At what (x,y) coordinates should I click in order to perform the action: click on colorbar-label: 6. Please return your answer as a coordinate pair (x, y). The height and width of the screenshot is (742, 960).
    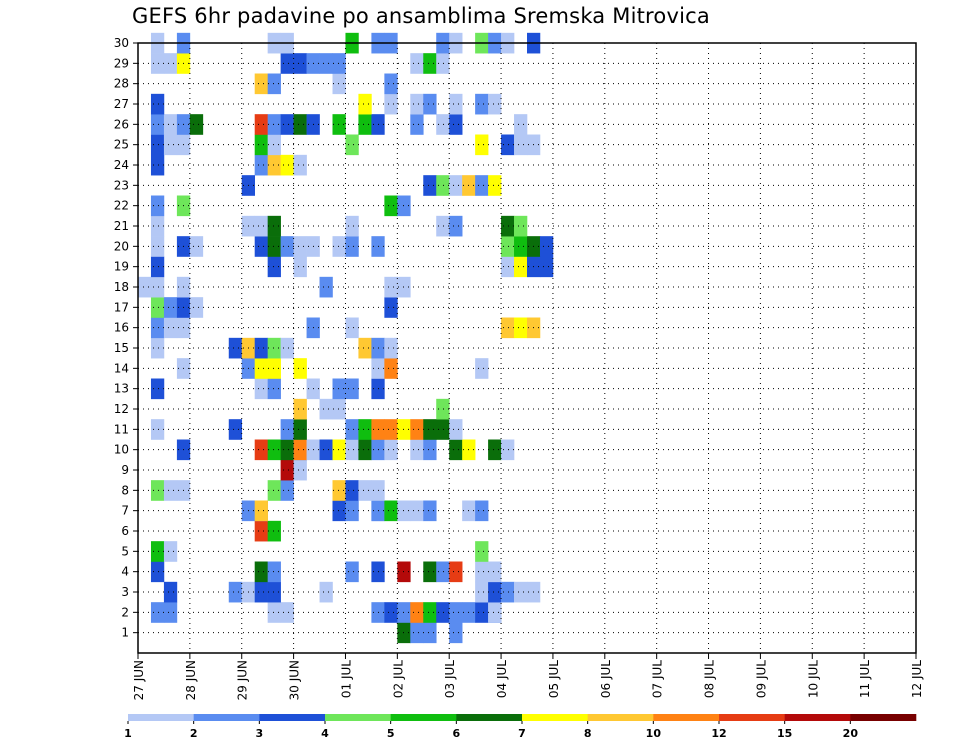
    Looking at the image, I should click on (457, 733).